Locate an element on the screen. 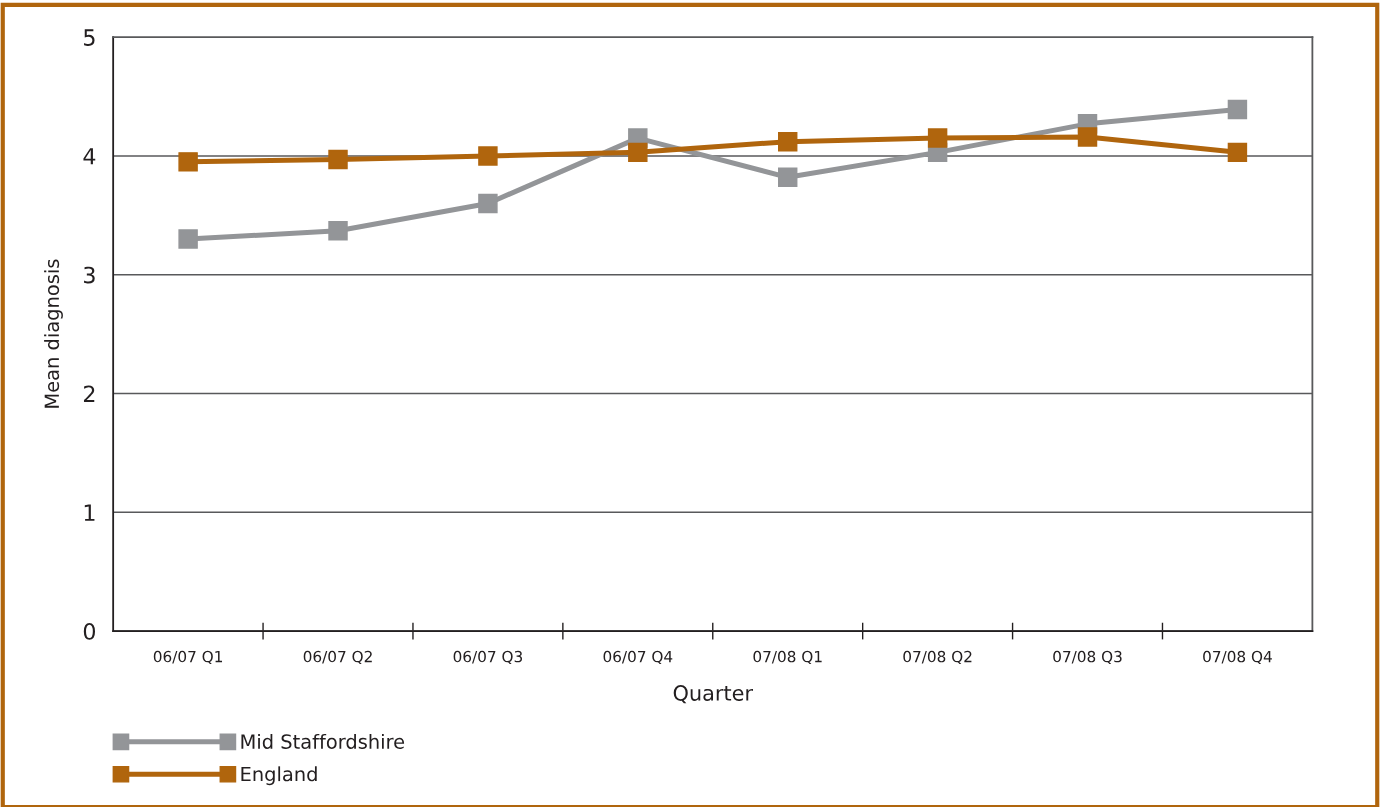  y-tick-label: 0 is located at coordinates (89, 631).